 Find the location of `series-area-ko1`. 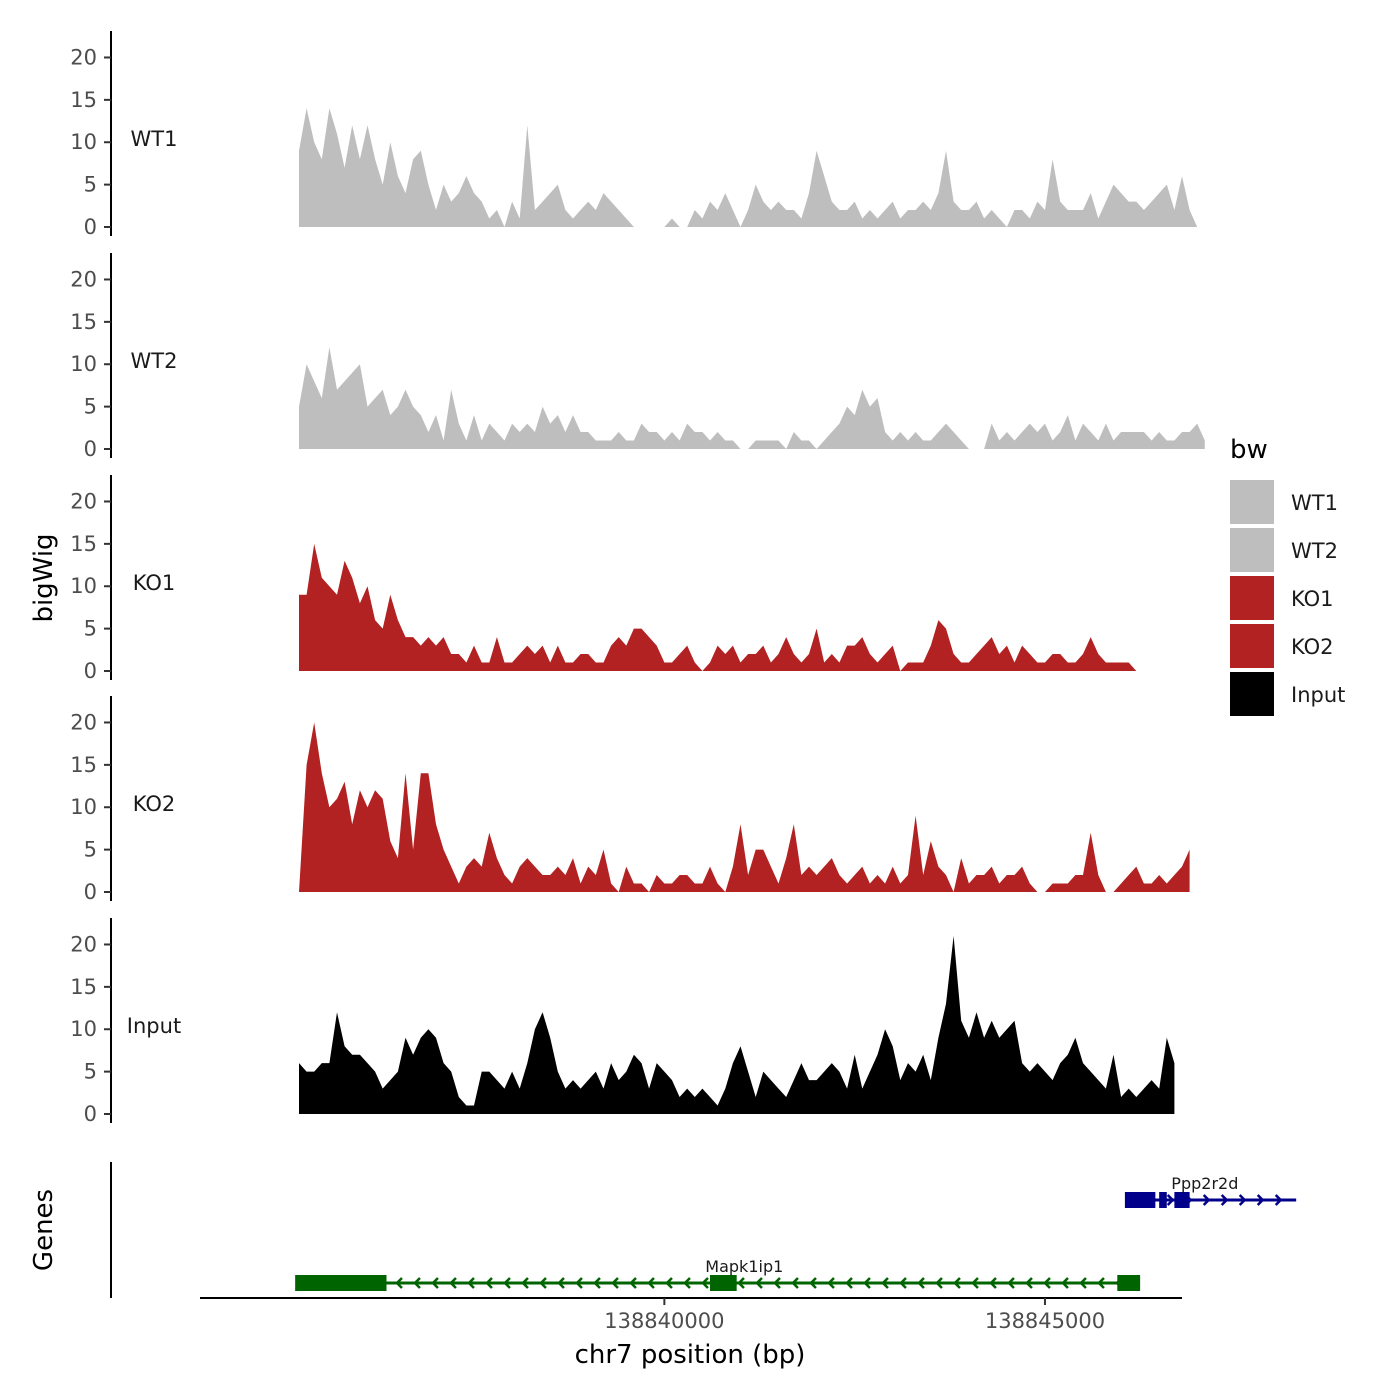

series-area-ko1 is located at coordinates (718, 607).